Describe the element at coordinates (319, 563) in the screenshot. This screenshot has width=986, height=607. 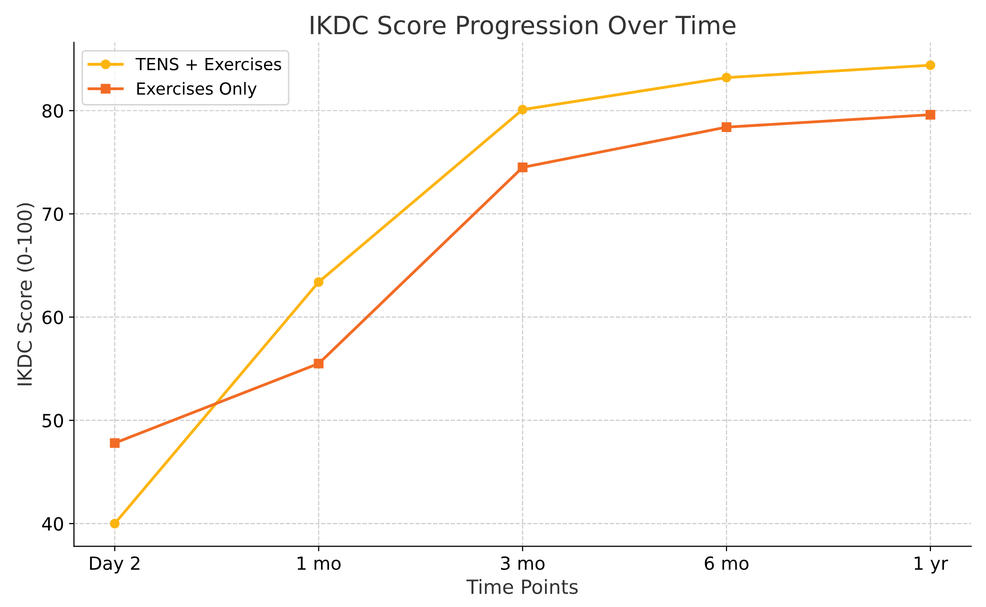
I see `x-tick-label: 1 mo` at that location.